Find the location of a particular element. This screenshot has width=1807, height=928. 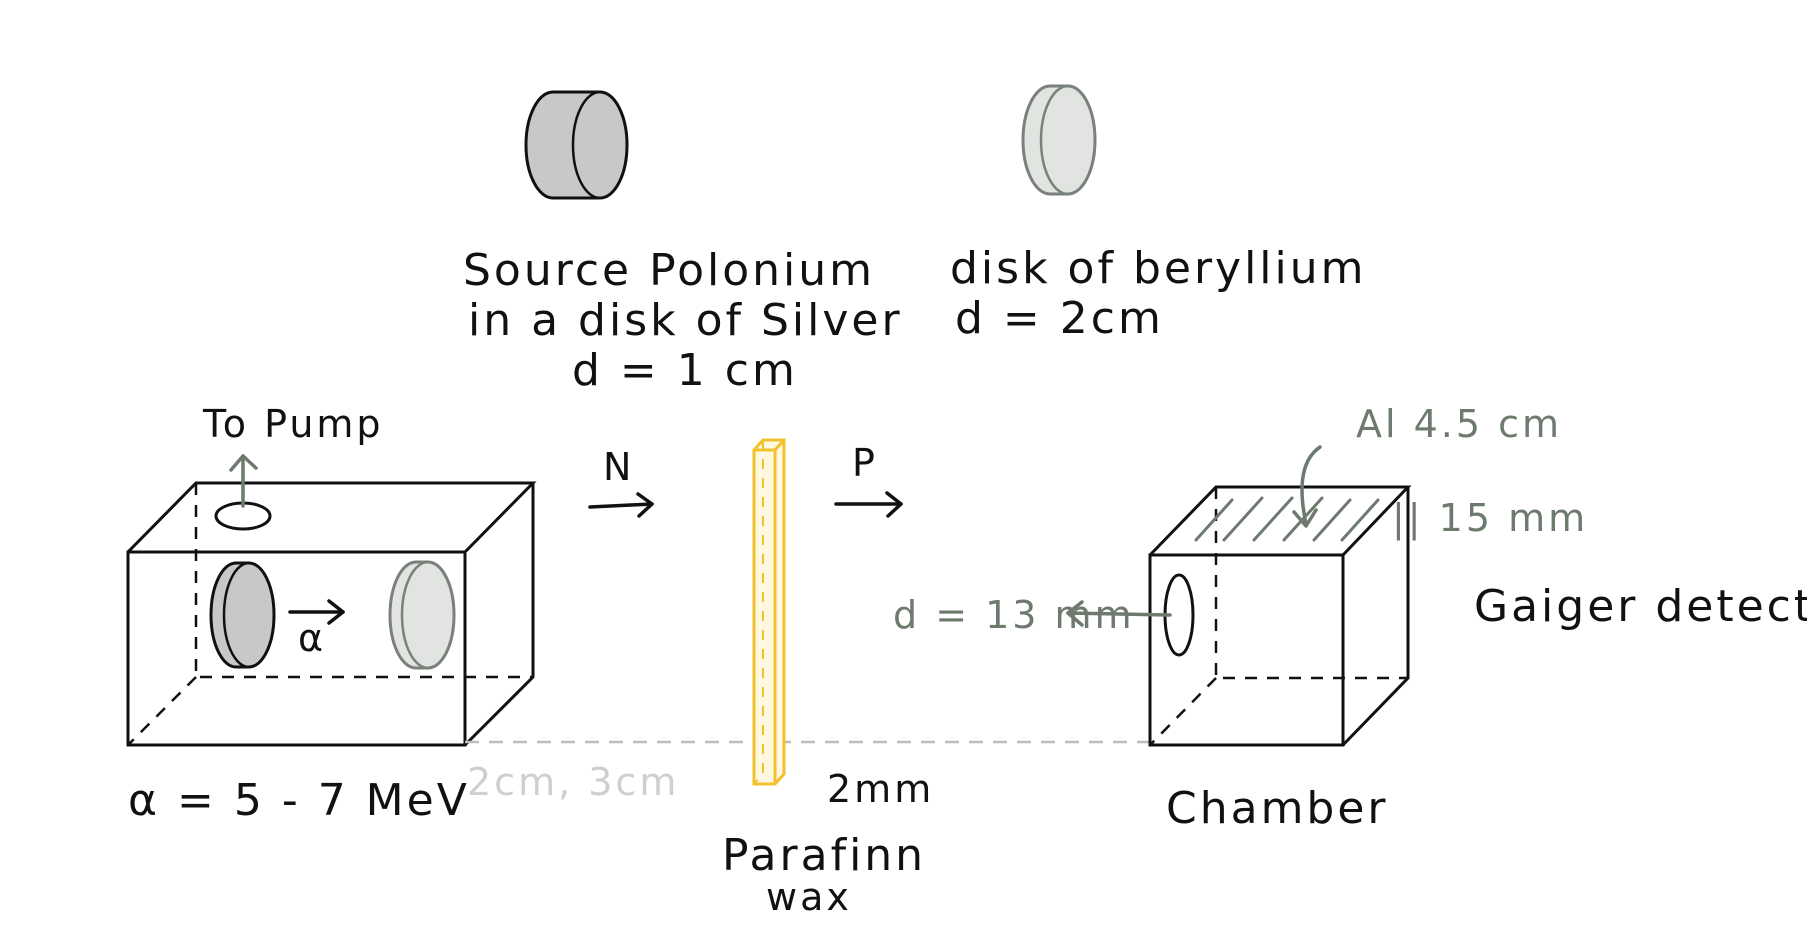

detector-label: Gaiger detector is located at coordinates (1640, 606).